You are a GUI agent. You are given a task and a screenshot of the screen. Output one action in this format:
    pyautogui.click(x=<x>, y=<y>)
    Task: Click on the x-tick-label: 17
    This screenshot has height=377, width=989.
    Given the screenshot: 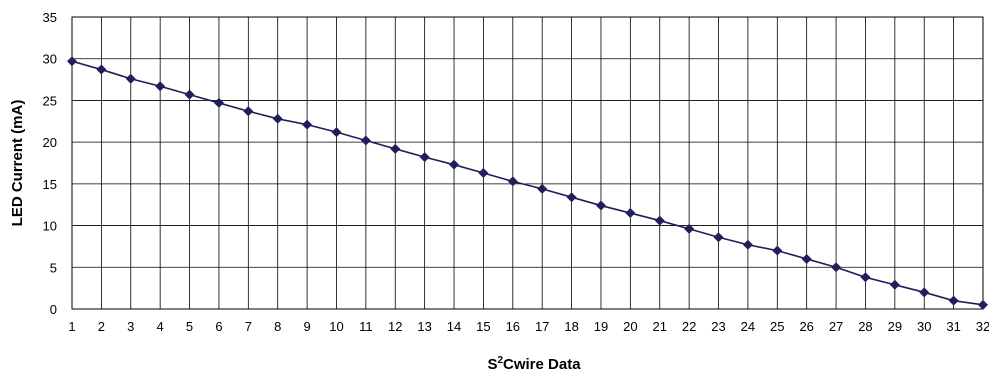 What is the action you would take?
    pyautogui.click(x=542, y=326)
    